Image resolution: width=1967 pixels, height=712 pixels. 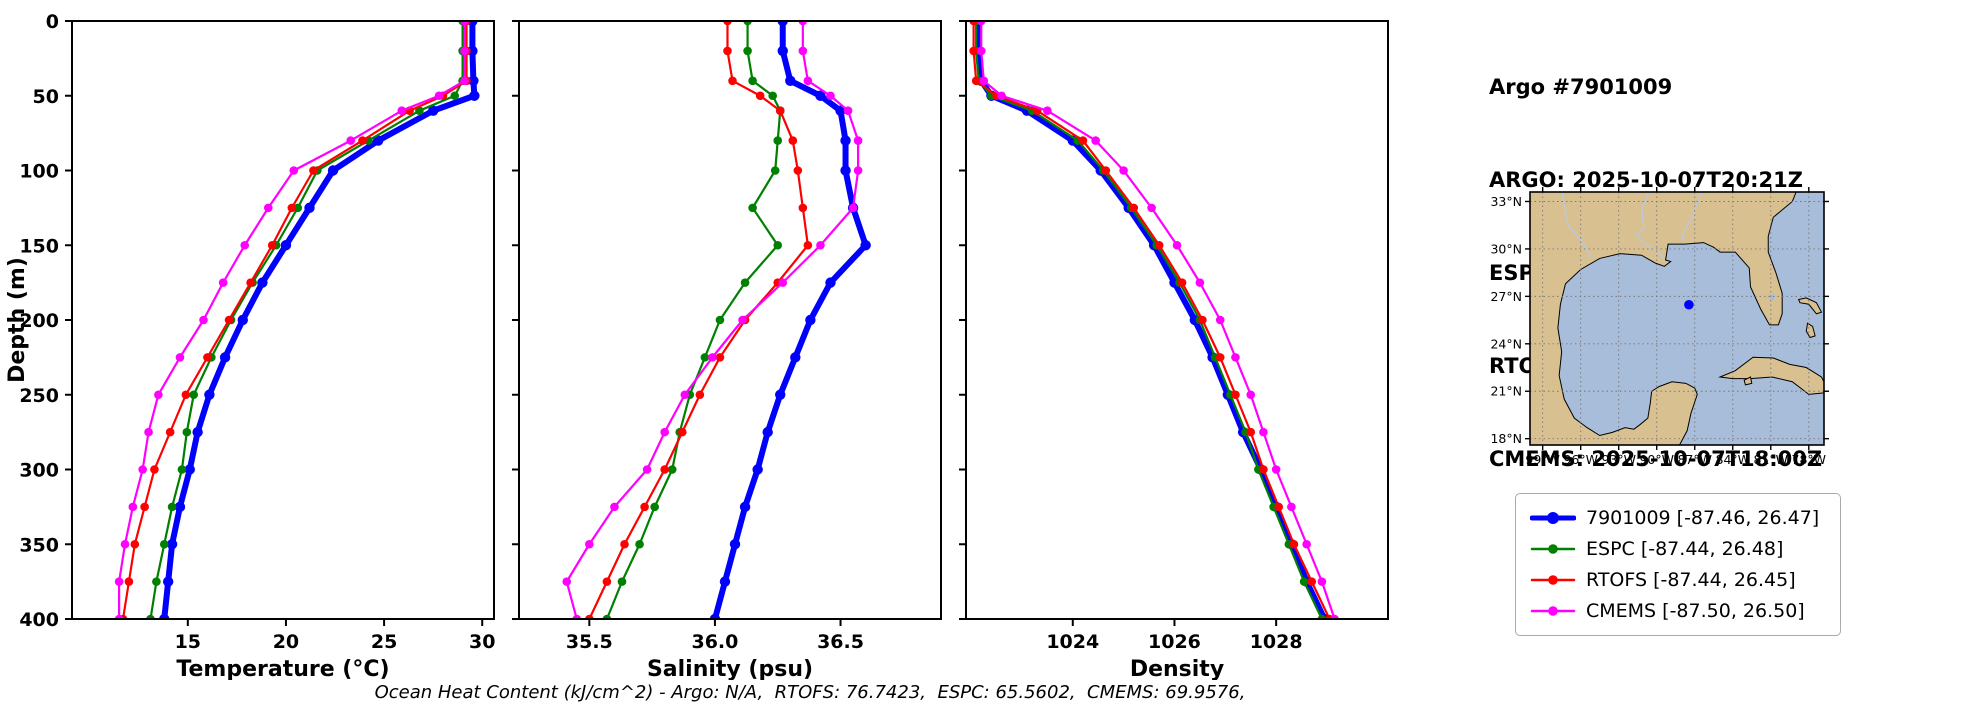 What do you see at coordinates (17, 320) in the screenshot?
I see `depth-axis-label: Depth (m)` at bounding box center [17, 320].